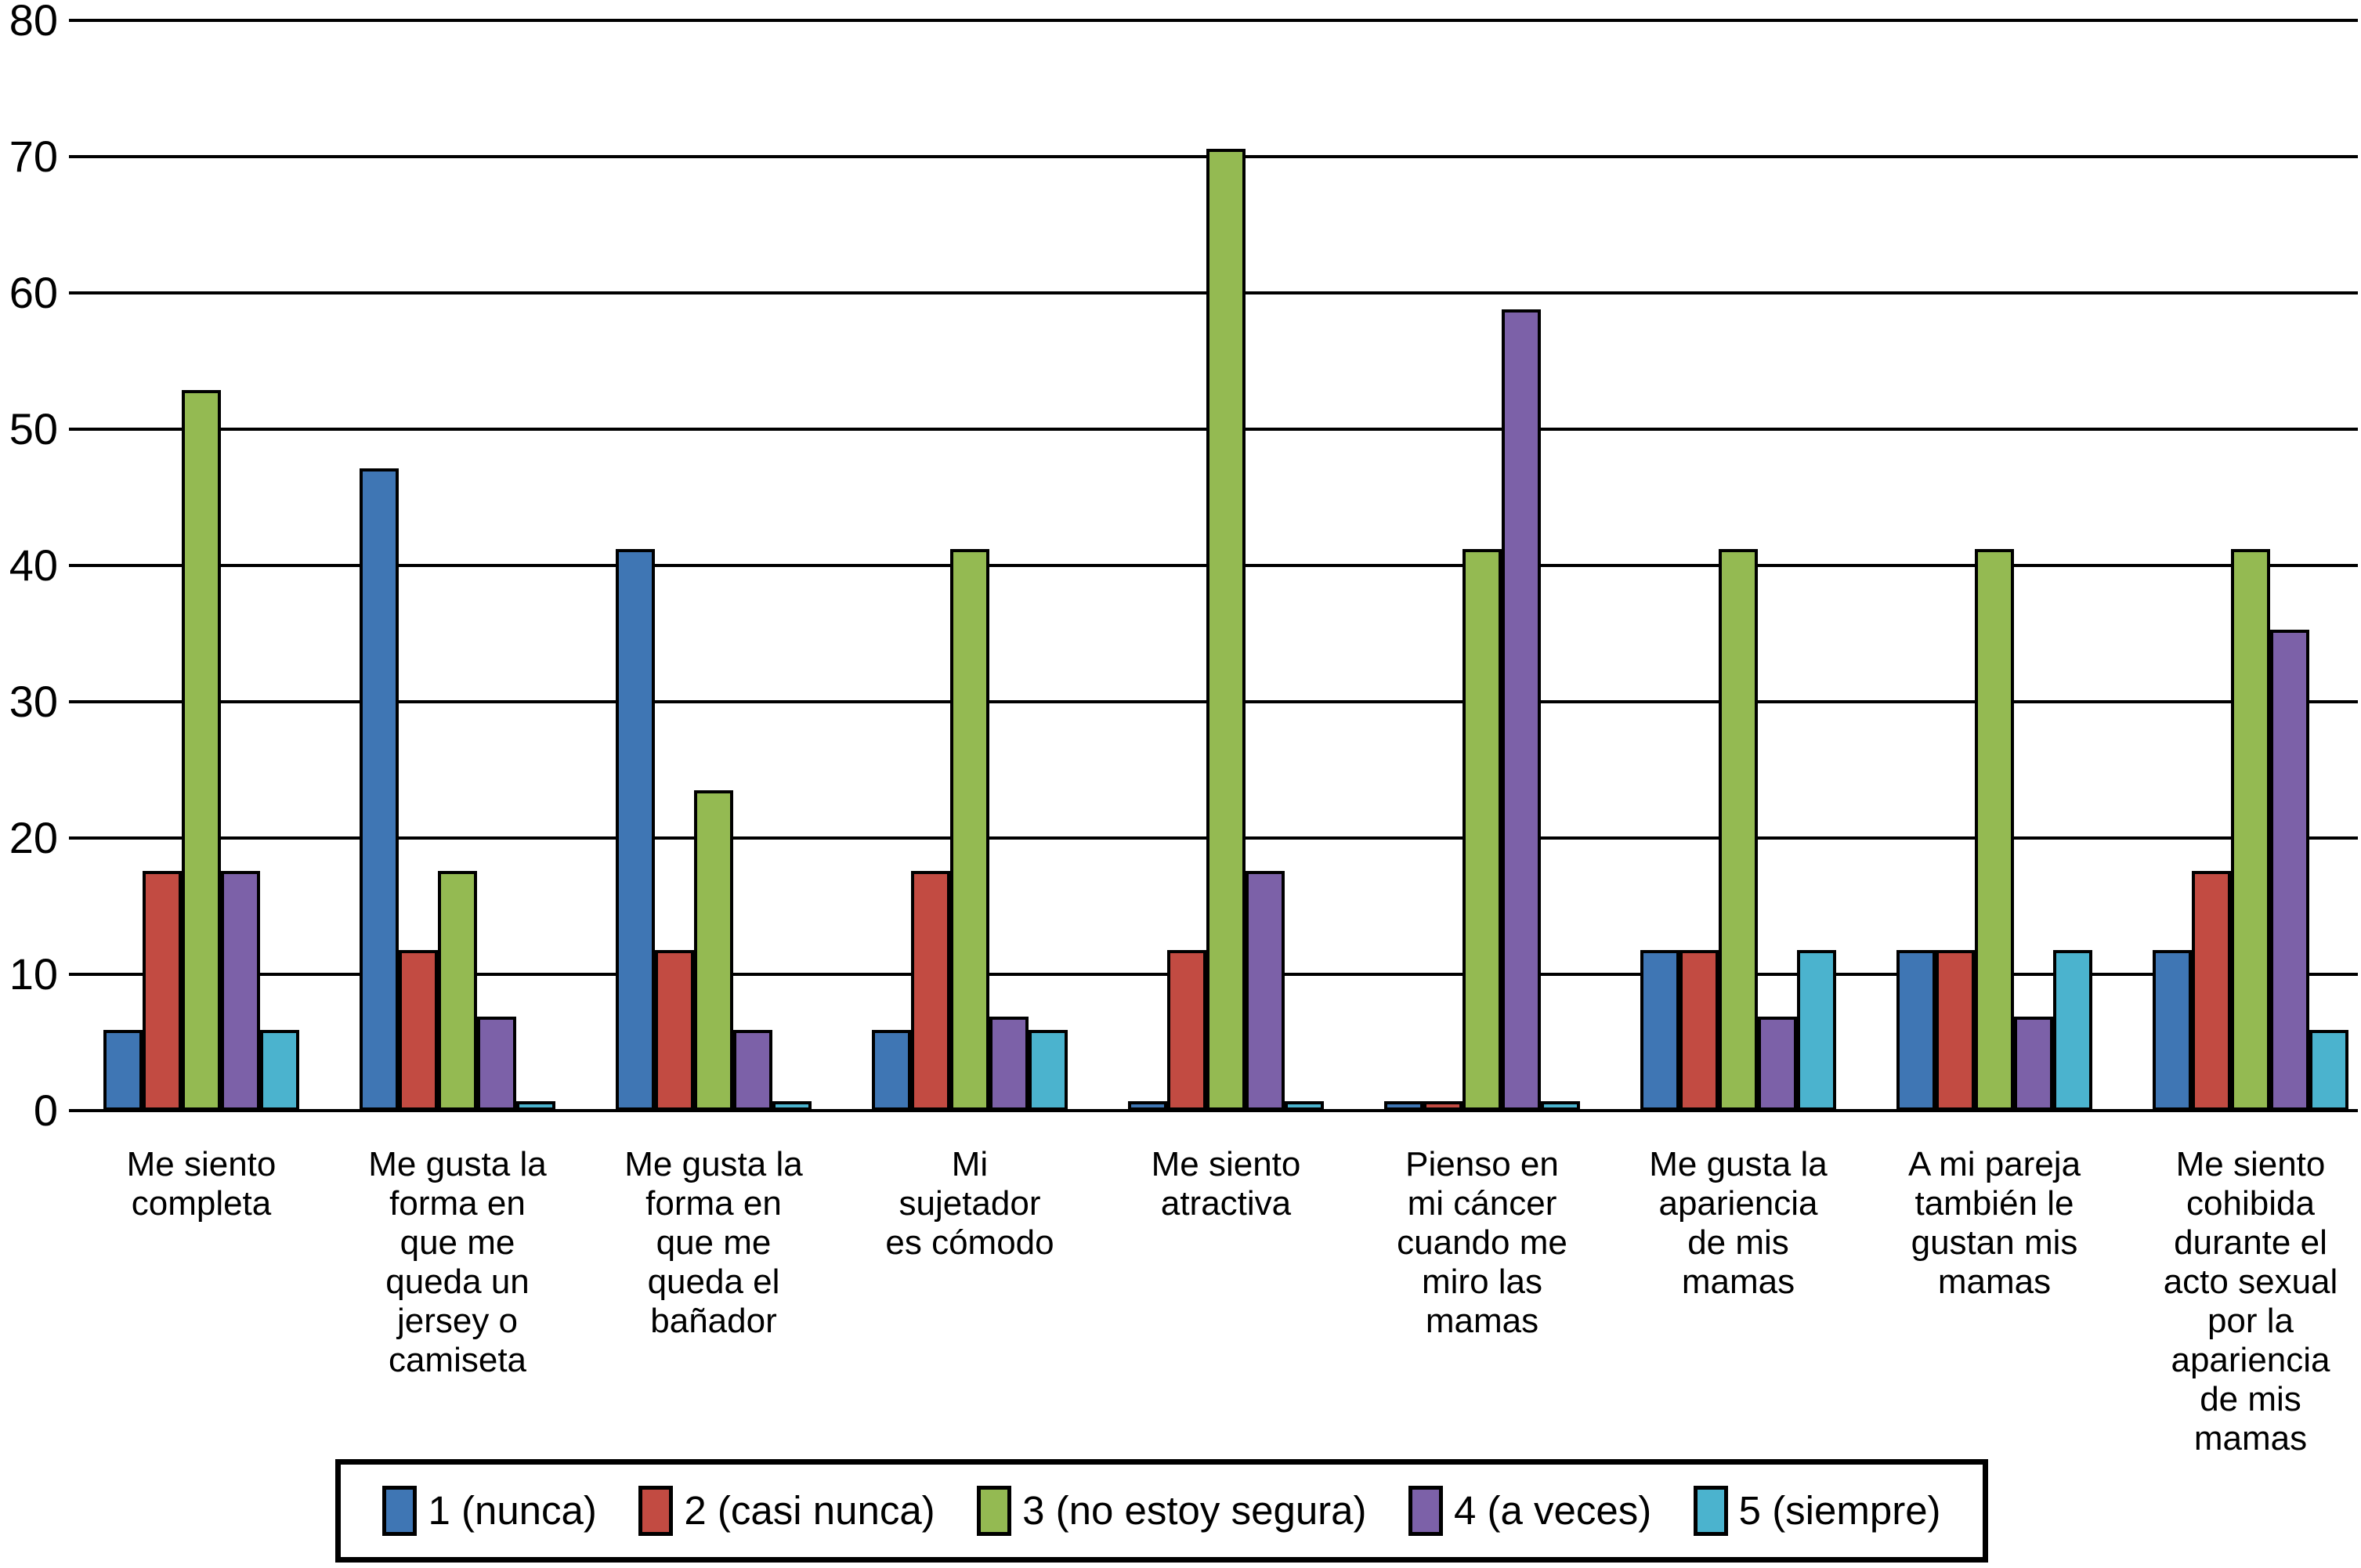 This screenshot has width=2361, height=1568. Describe the element at coordinates (1552, 1510) in the screenshot. I see `legend-label: 4 (a veces)` at that location.